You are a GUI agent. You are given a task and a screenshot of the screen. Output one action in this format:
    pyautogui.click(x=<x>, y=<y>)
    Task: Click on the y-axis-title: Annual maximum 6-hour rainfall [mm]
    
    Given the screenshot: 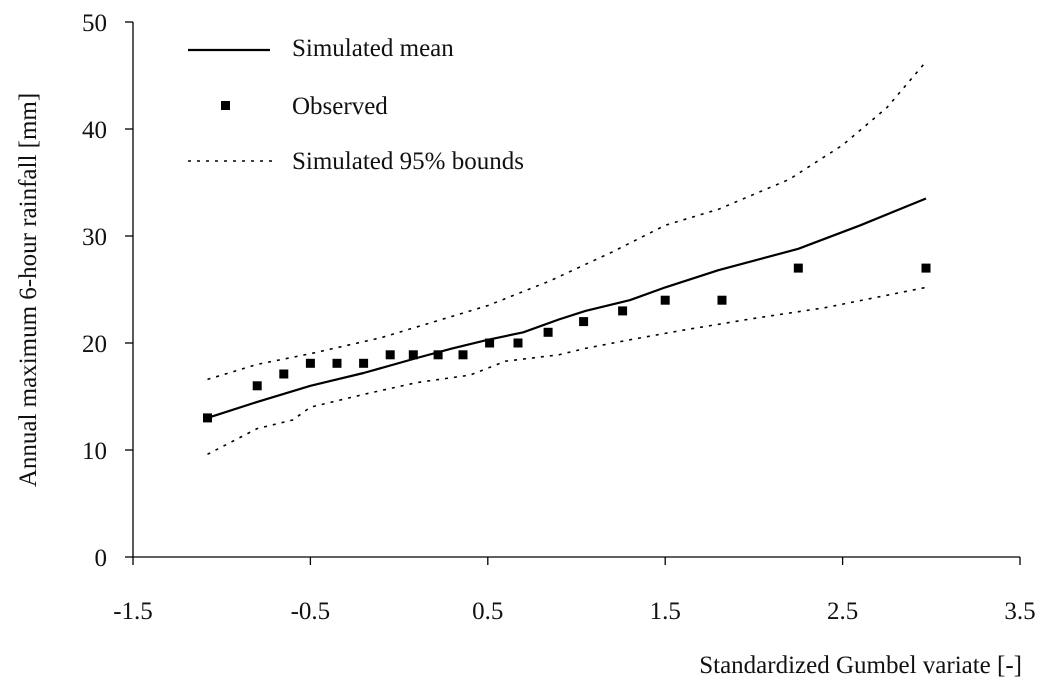 What is the action you would take?
    pyautogui.click(x=28, y=290)
    